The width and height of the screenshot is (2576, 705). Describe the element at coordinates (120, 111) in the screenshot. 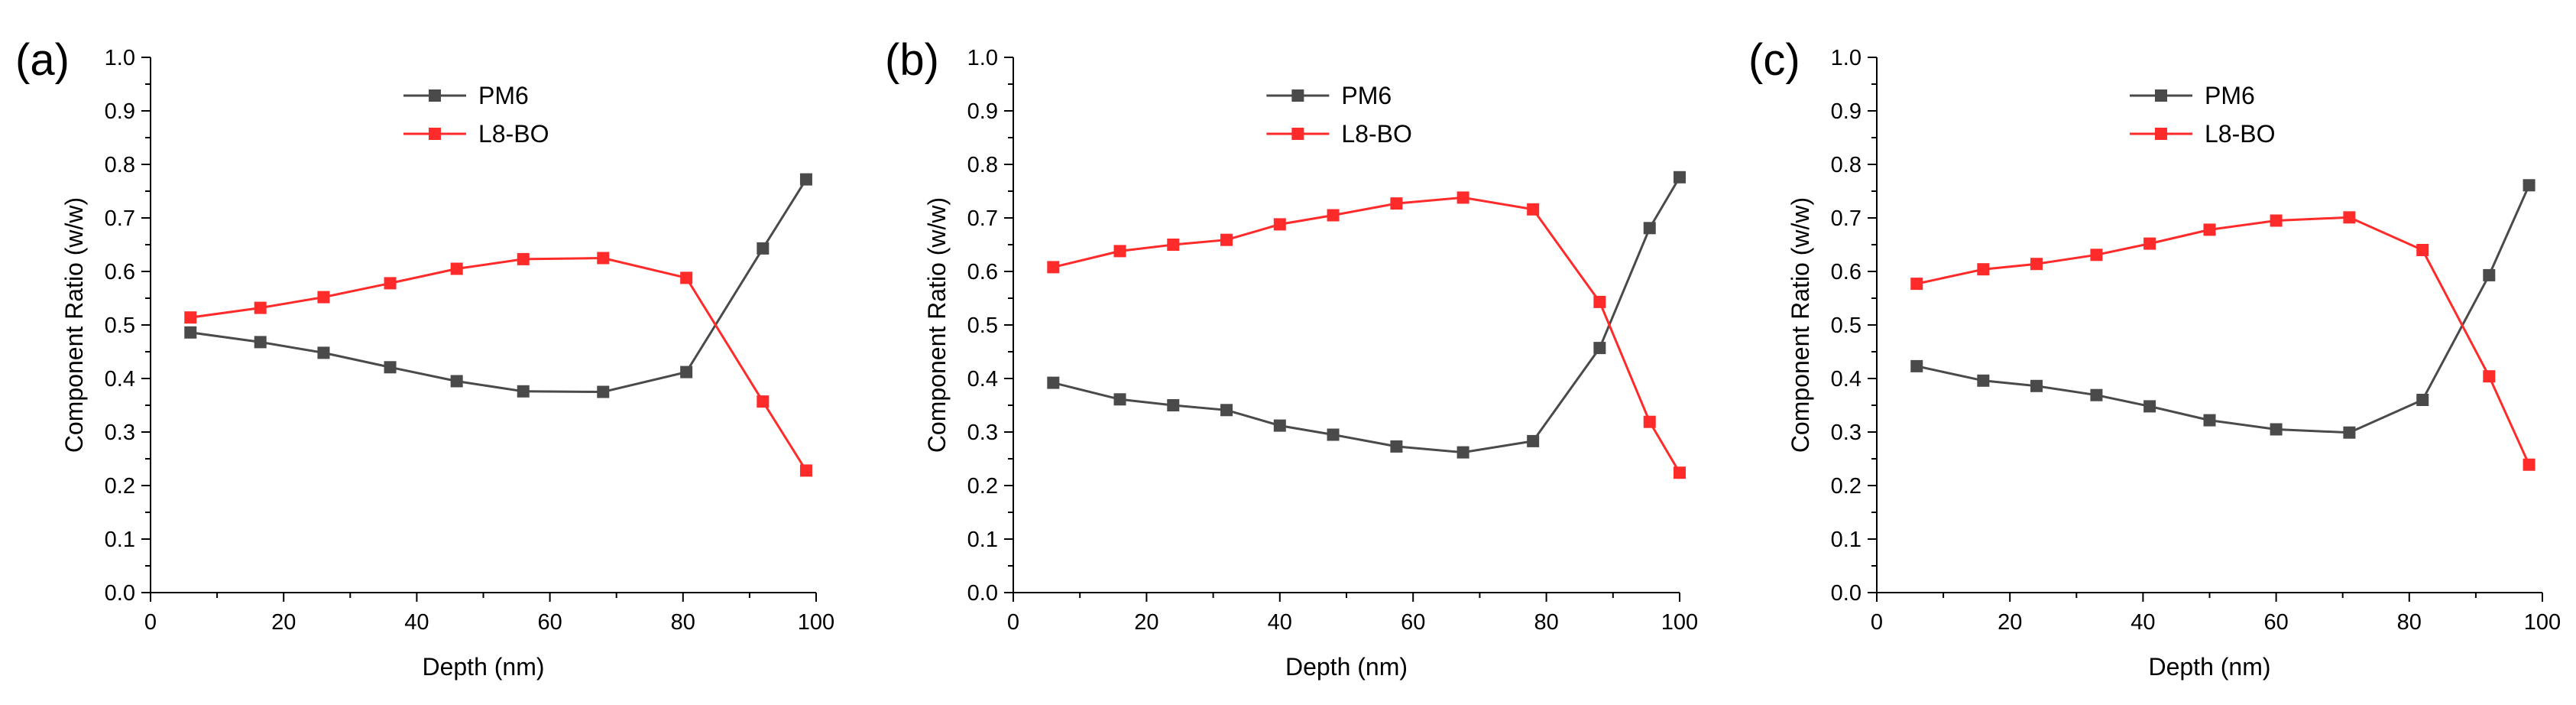

I see `y-tick-label: 0.9` at that location.